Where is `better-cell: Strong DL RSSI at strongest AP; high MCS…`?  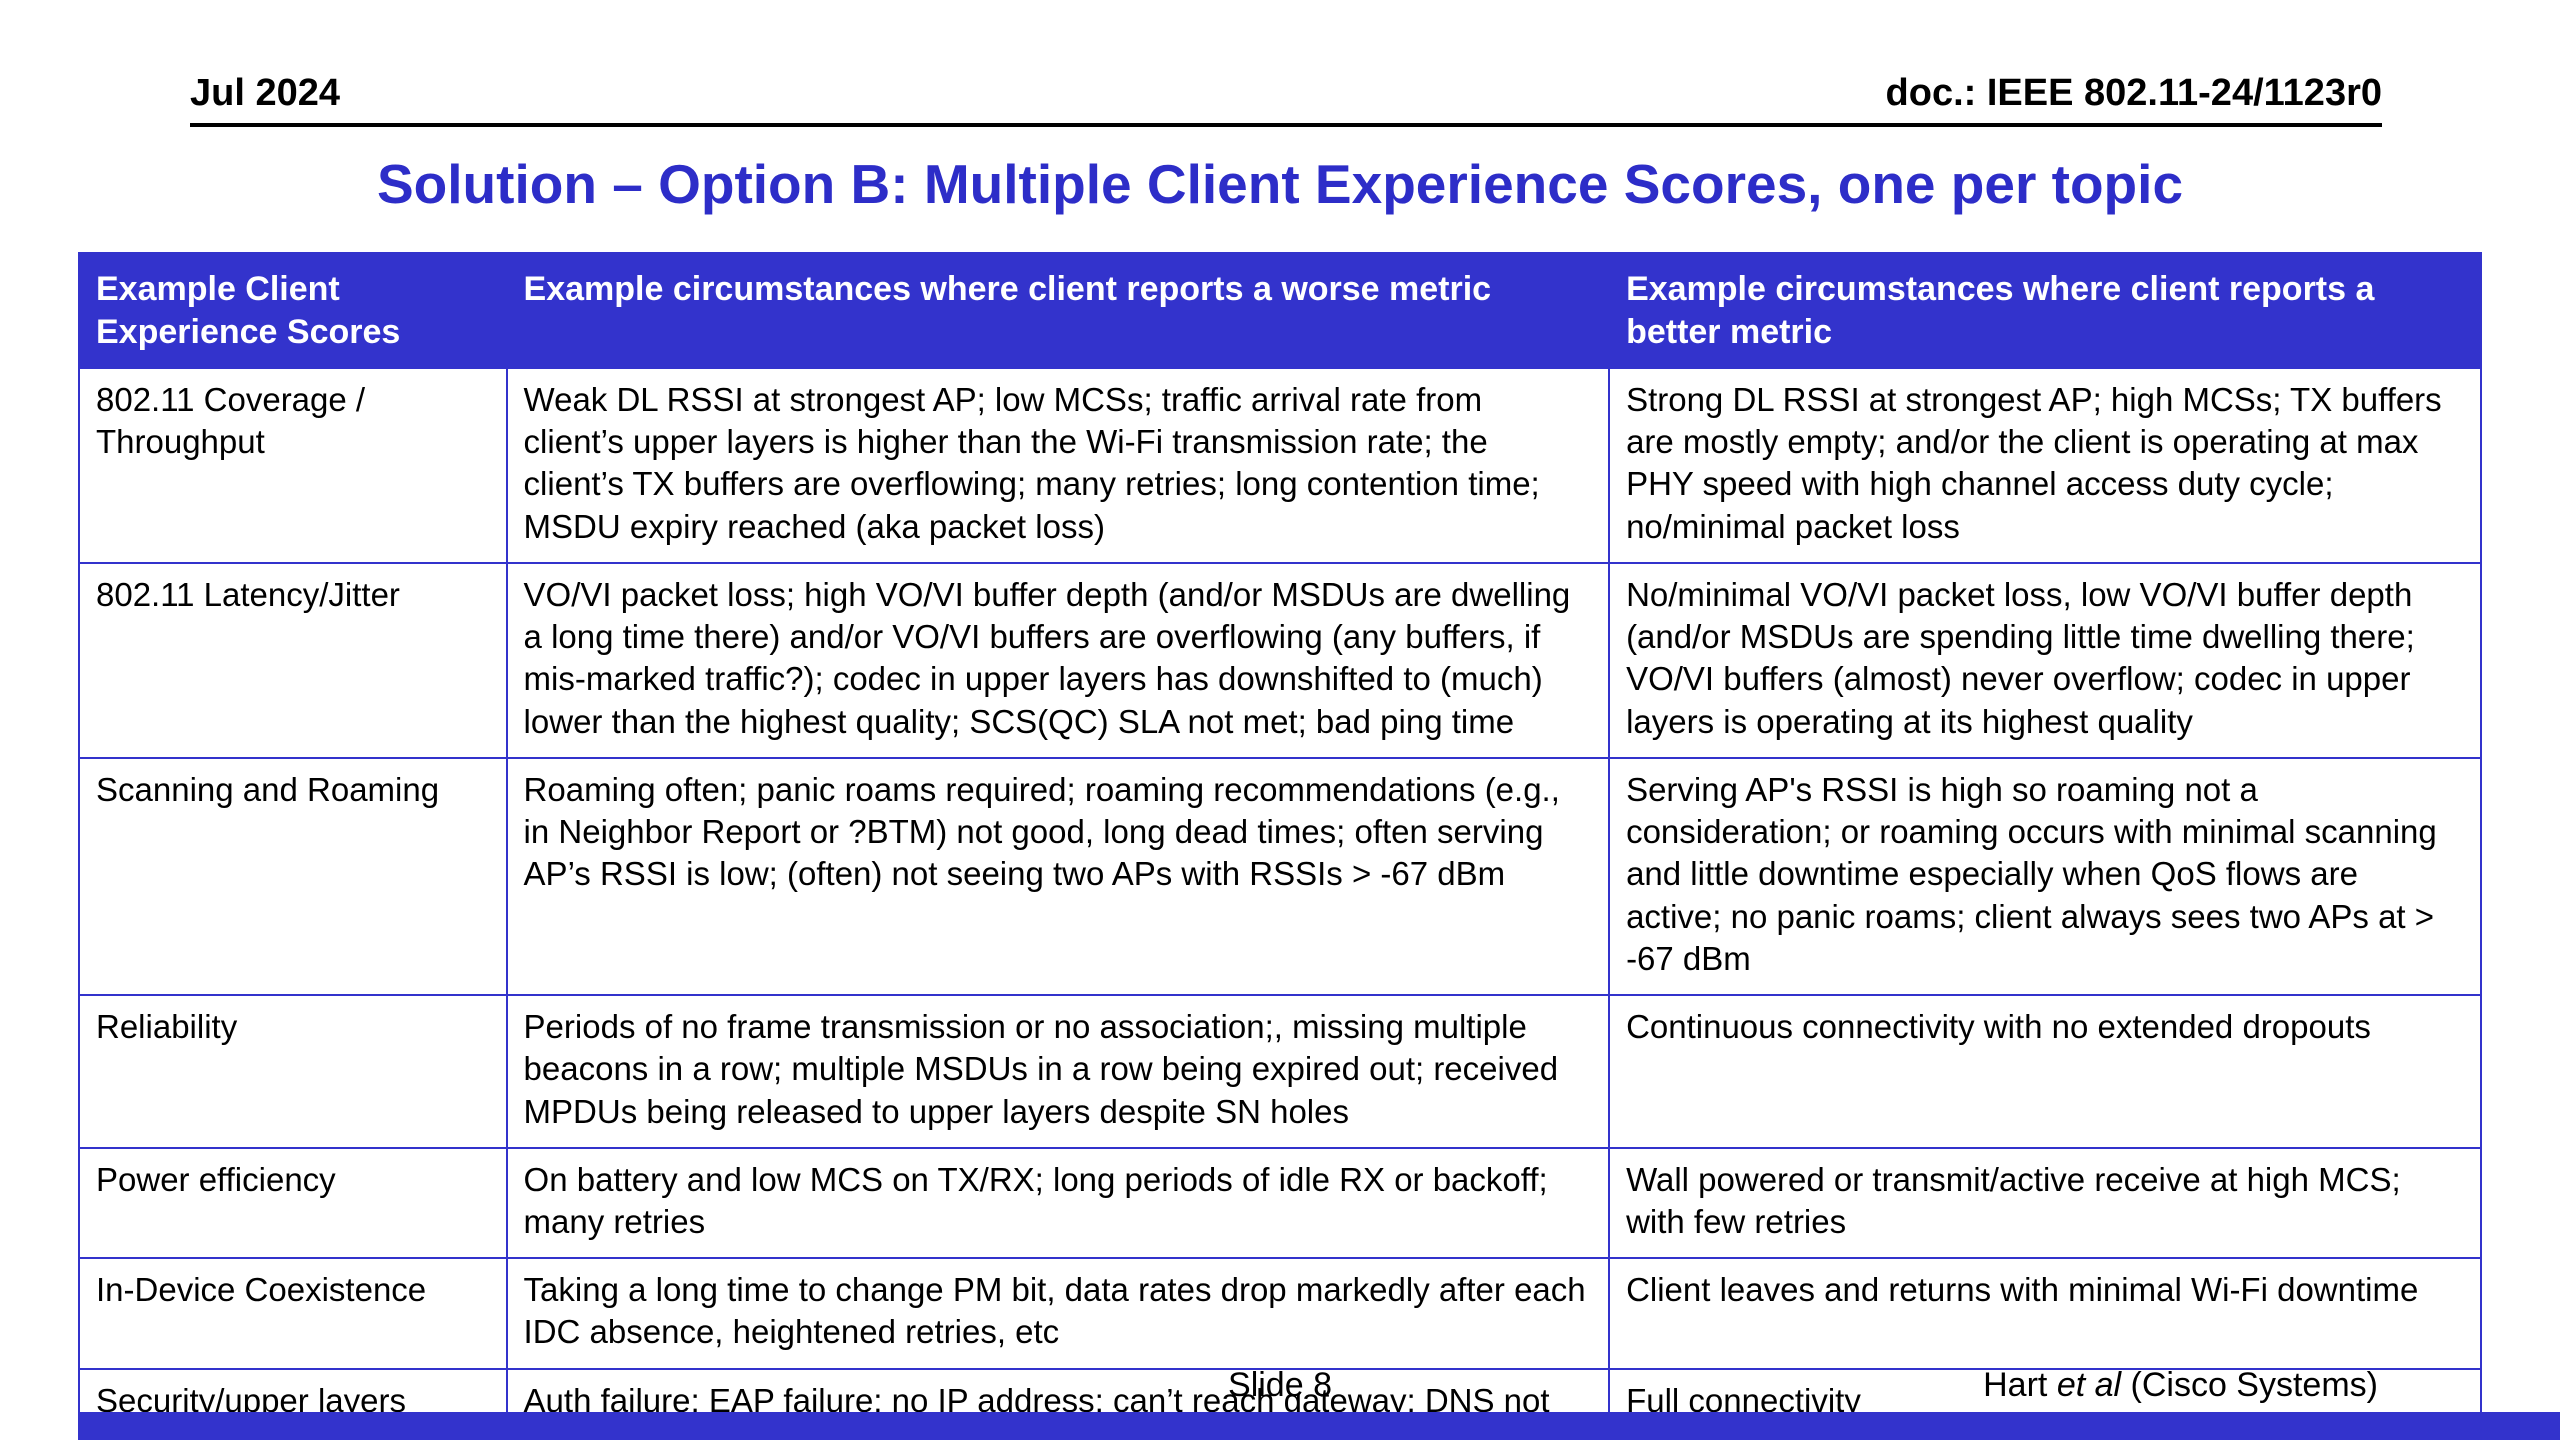
better-cell: Strong DL RSSI at strongest AP; high MCS… is located at coordinates (2045, 465).